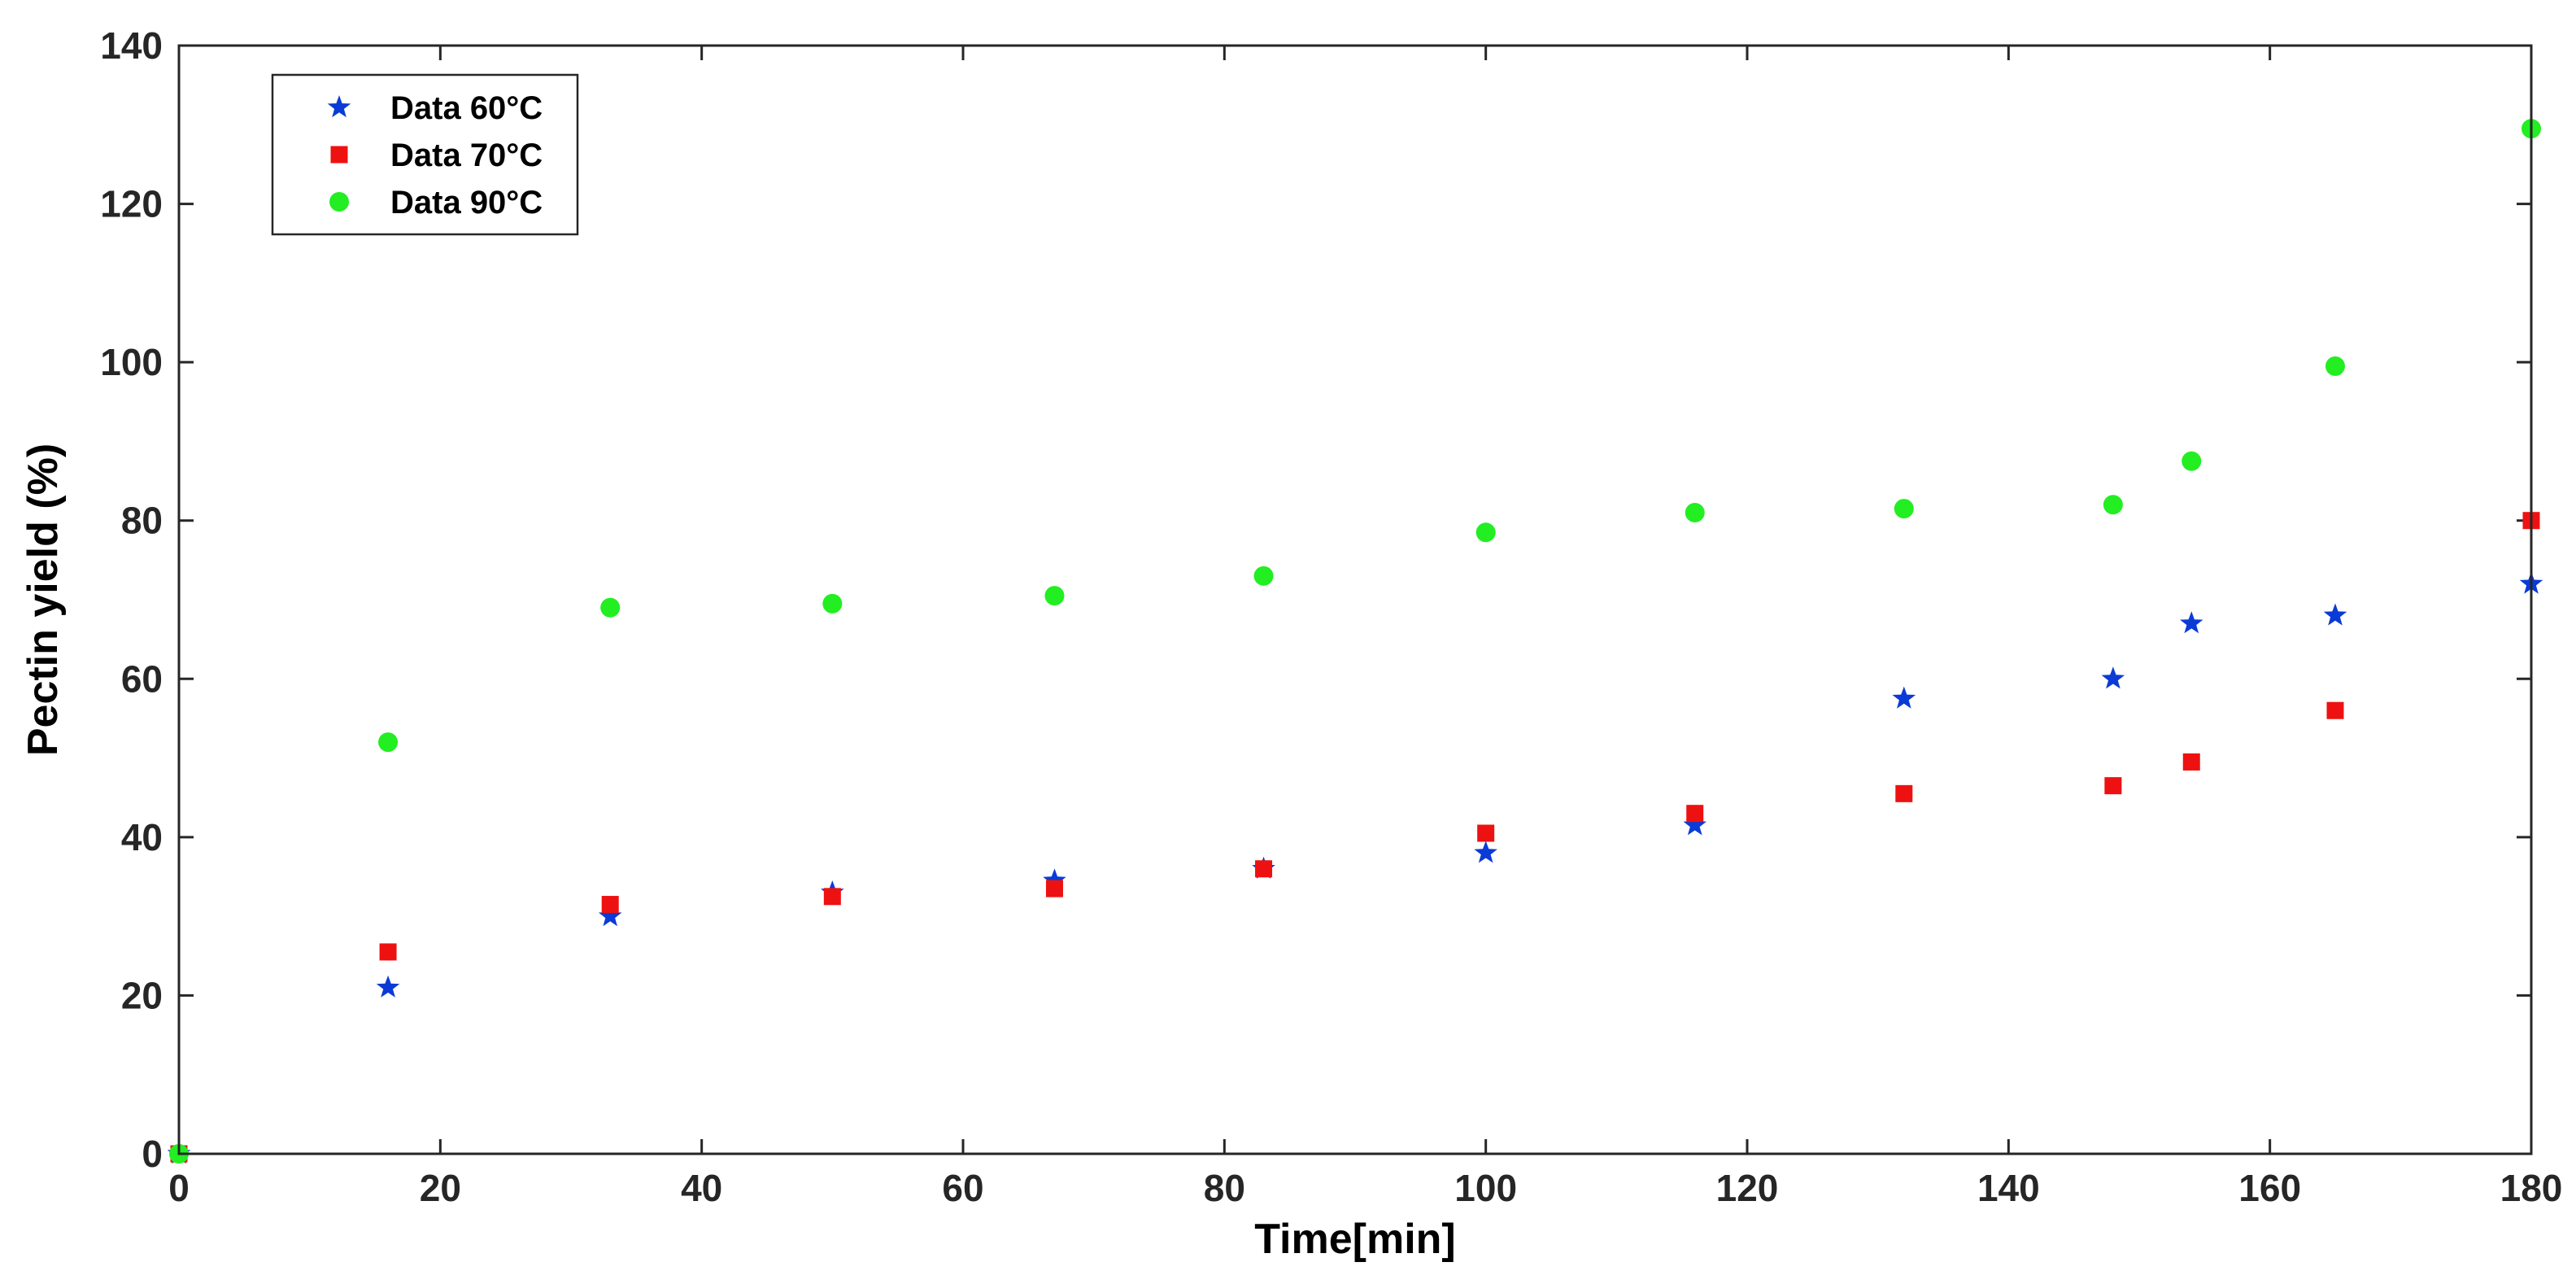 This screenshot has width=2576, height=1284. What do you see at coordinates (43, 599) in the screenshot?
I see `y-axis-label: Pectin yield (%)` at bounding box center [43, 599].